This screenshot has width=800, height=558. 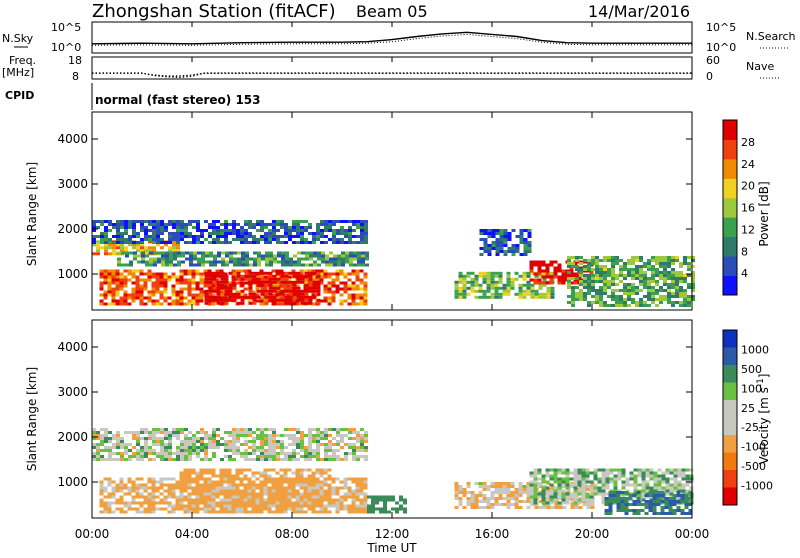 What do you see at coordinates (771, 36) in the screenshot?
I see `nsearch-label: N.Search` at bounding box center [771, 36].